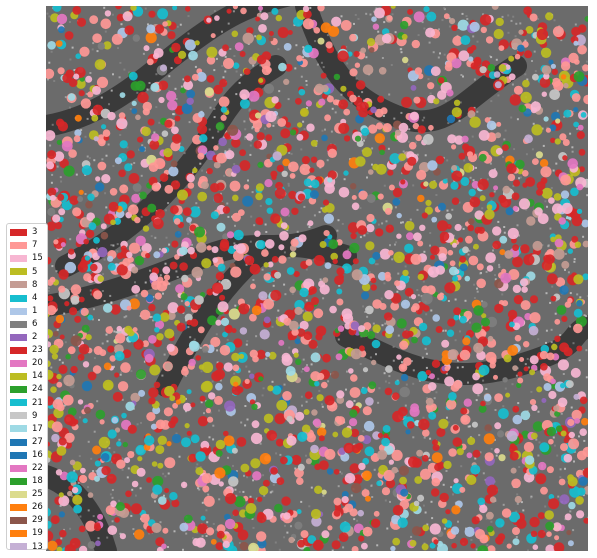 Image resolution: width=597 pixels, height=558 pixels. I want to click on legend-item-18: 18, so click(28, 481).